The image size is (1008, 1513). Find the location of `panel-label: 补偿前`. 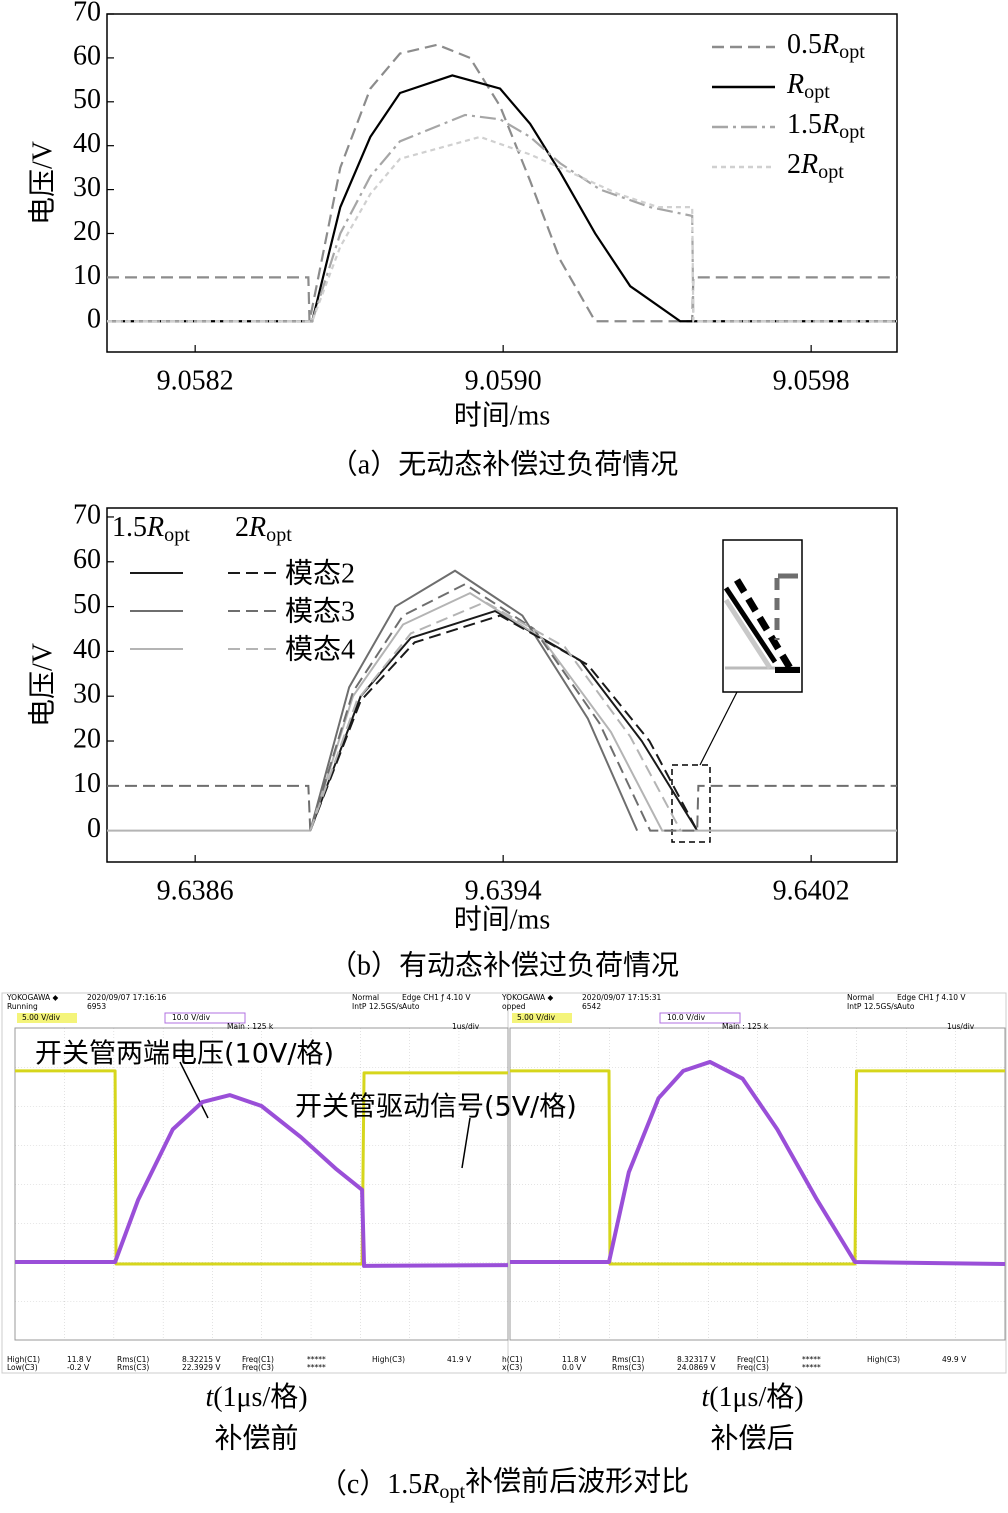

panel-label: 补偿前 is located at coordinates (256, 1438).